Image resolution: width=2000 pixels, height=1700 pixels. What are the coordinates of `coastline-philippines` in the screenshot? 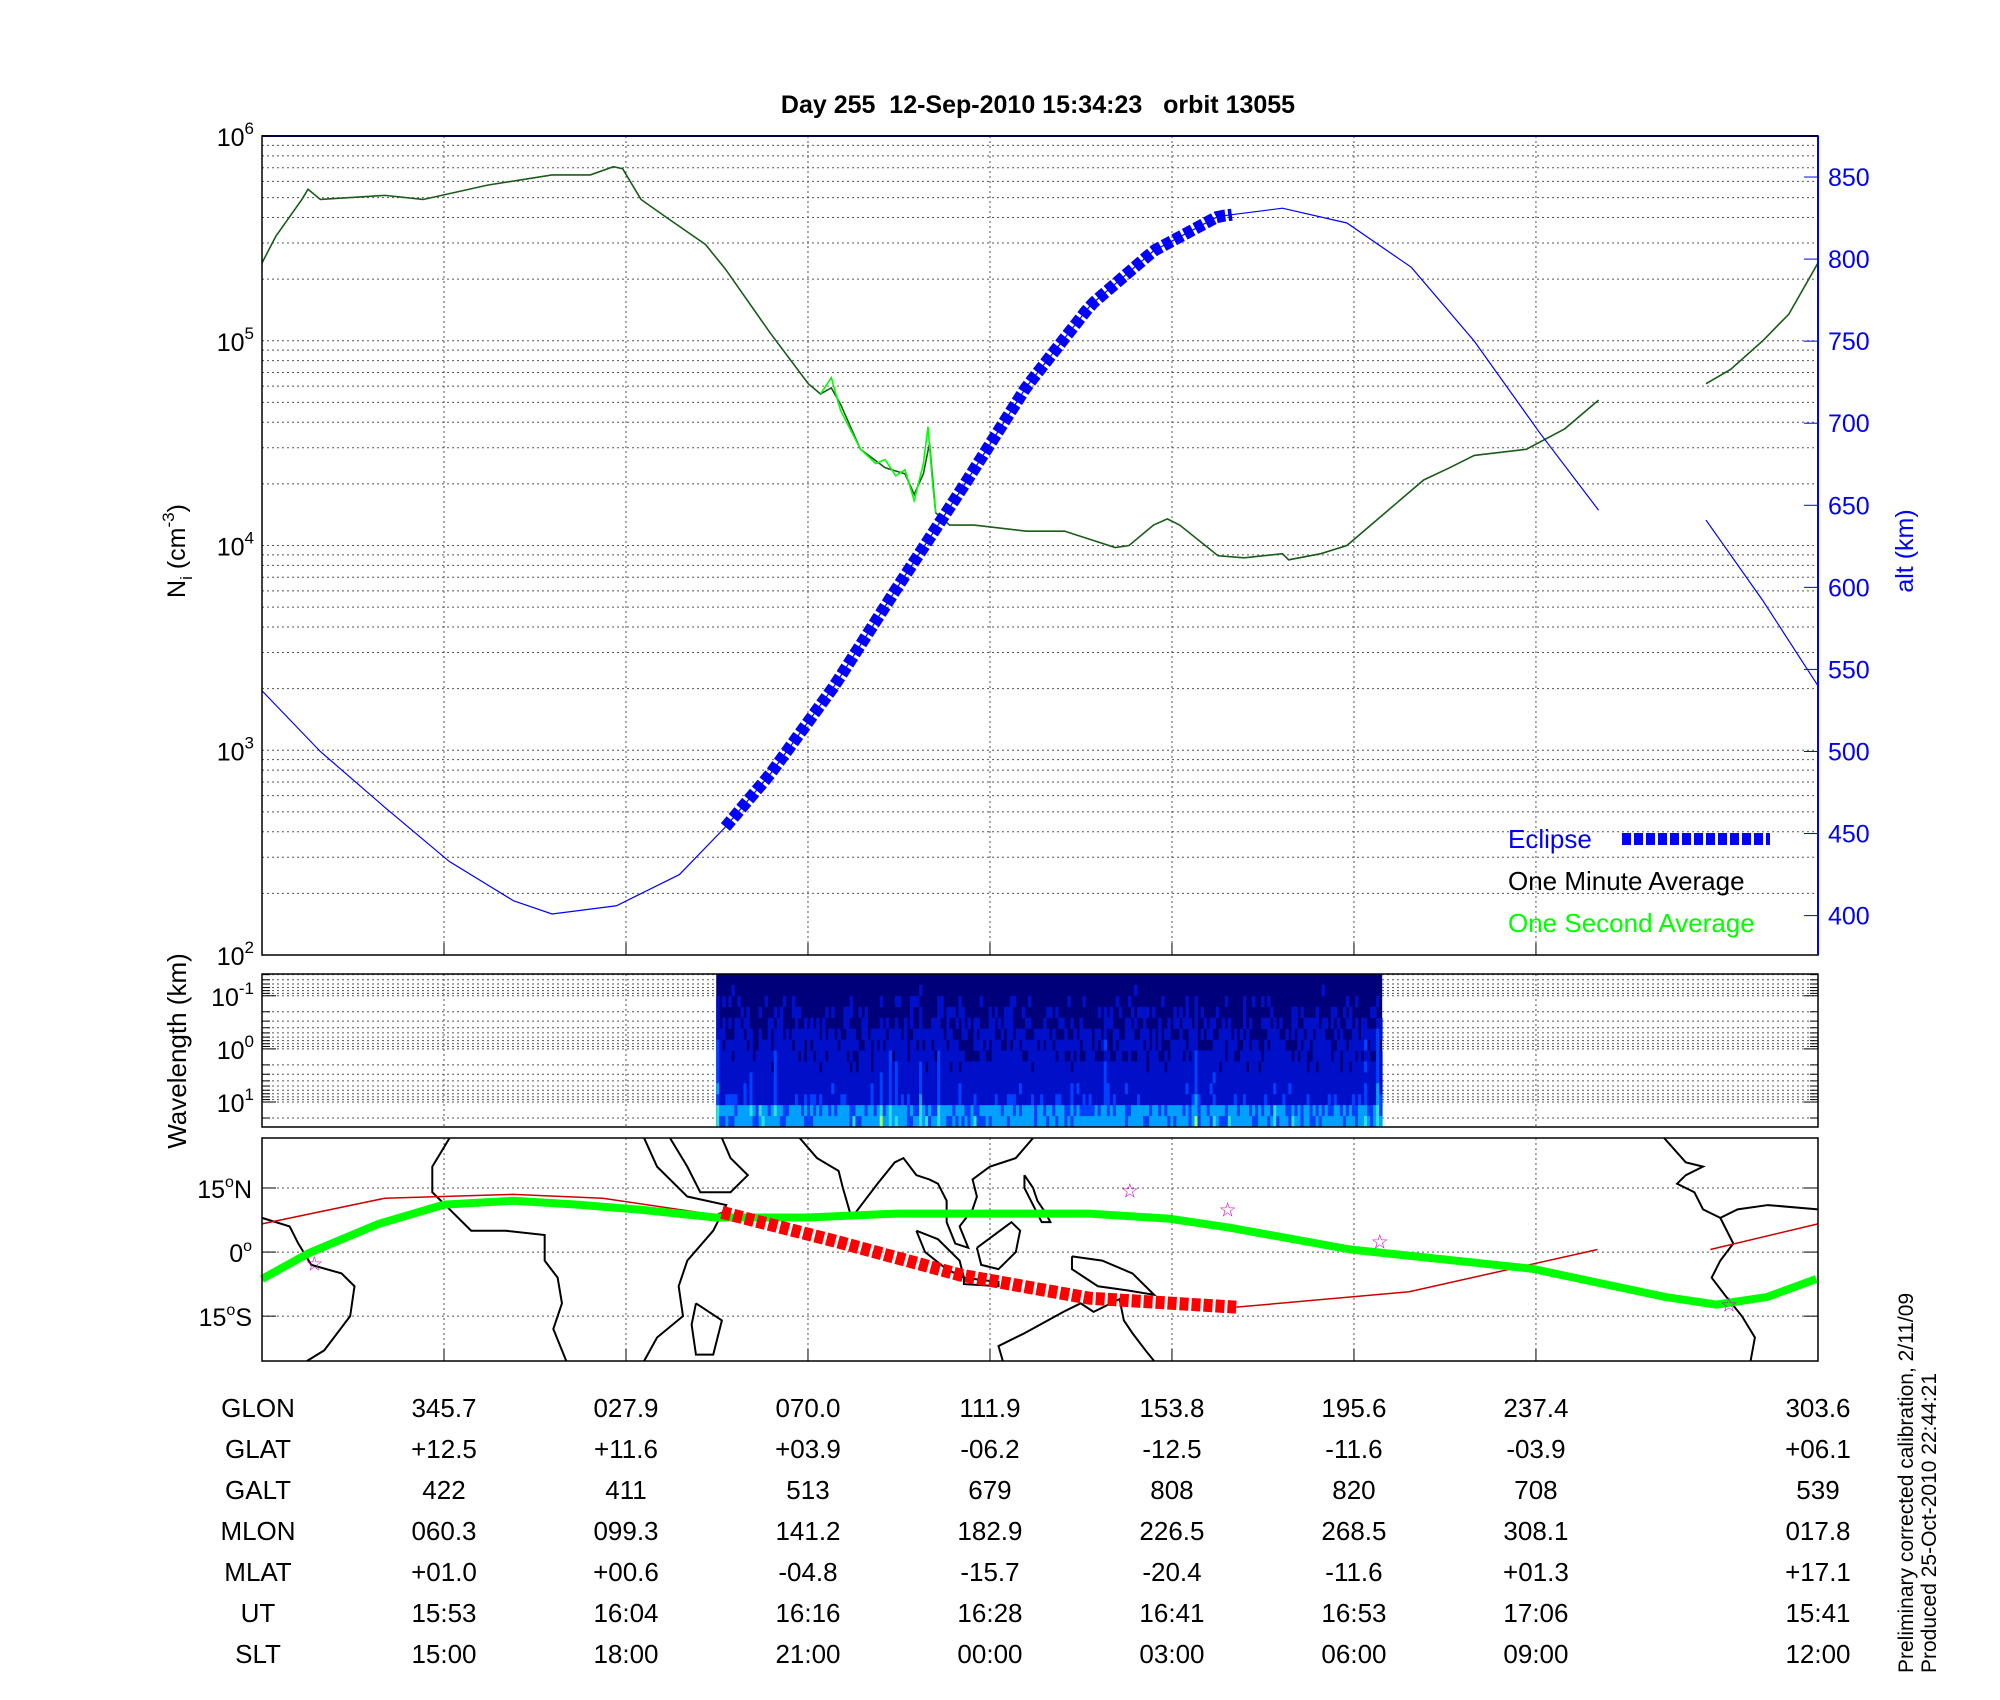 It's located at (1037, 1199).